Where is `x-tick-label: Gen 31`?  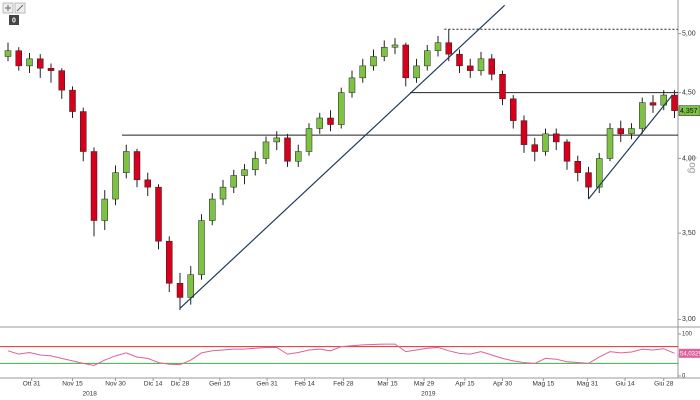 x-tick-label: Gen 31 is located at coordinates (267, 384).